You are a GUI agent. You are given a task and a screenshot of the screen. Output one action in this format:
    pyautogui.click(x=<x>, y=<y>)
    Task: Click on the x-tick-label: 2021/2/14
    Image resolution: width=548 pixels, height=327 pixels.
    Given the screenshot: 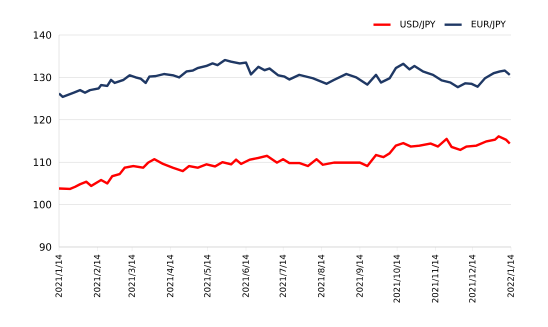 What is the action you would take?
    pyautogui.click(x=97, y=276)
    